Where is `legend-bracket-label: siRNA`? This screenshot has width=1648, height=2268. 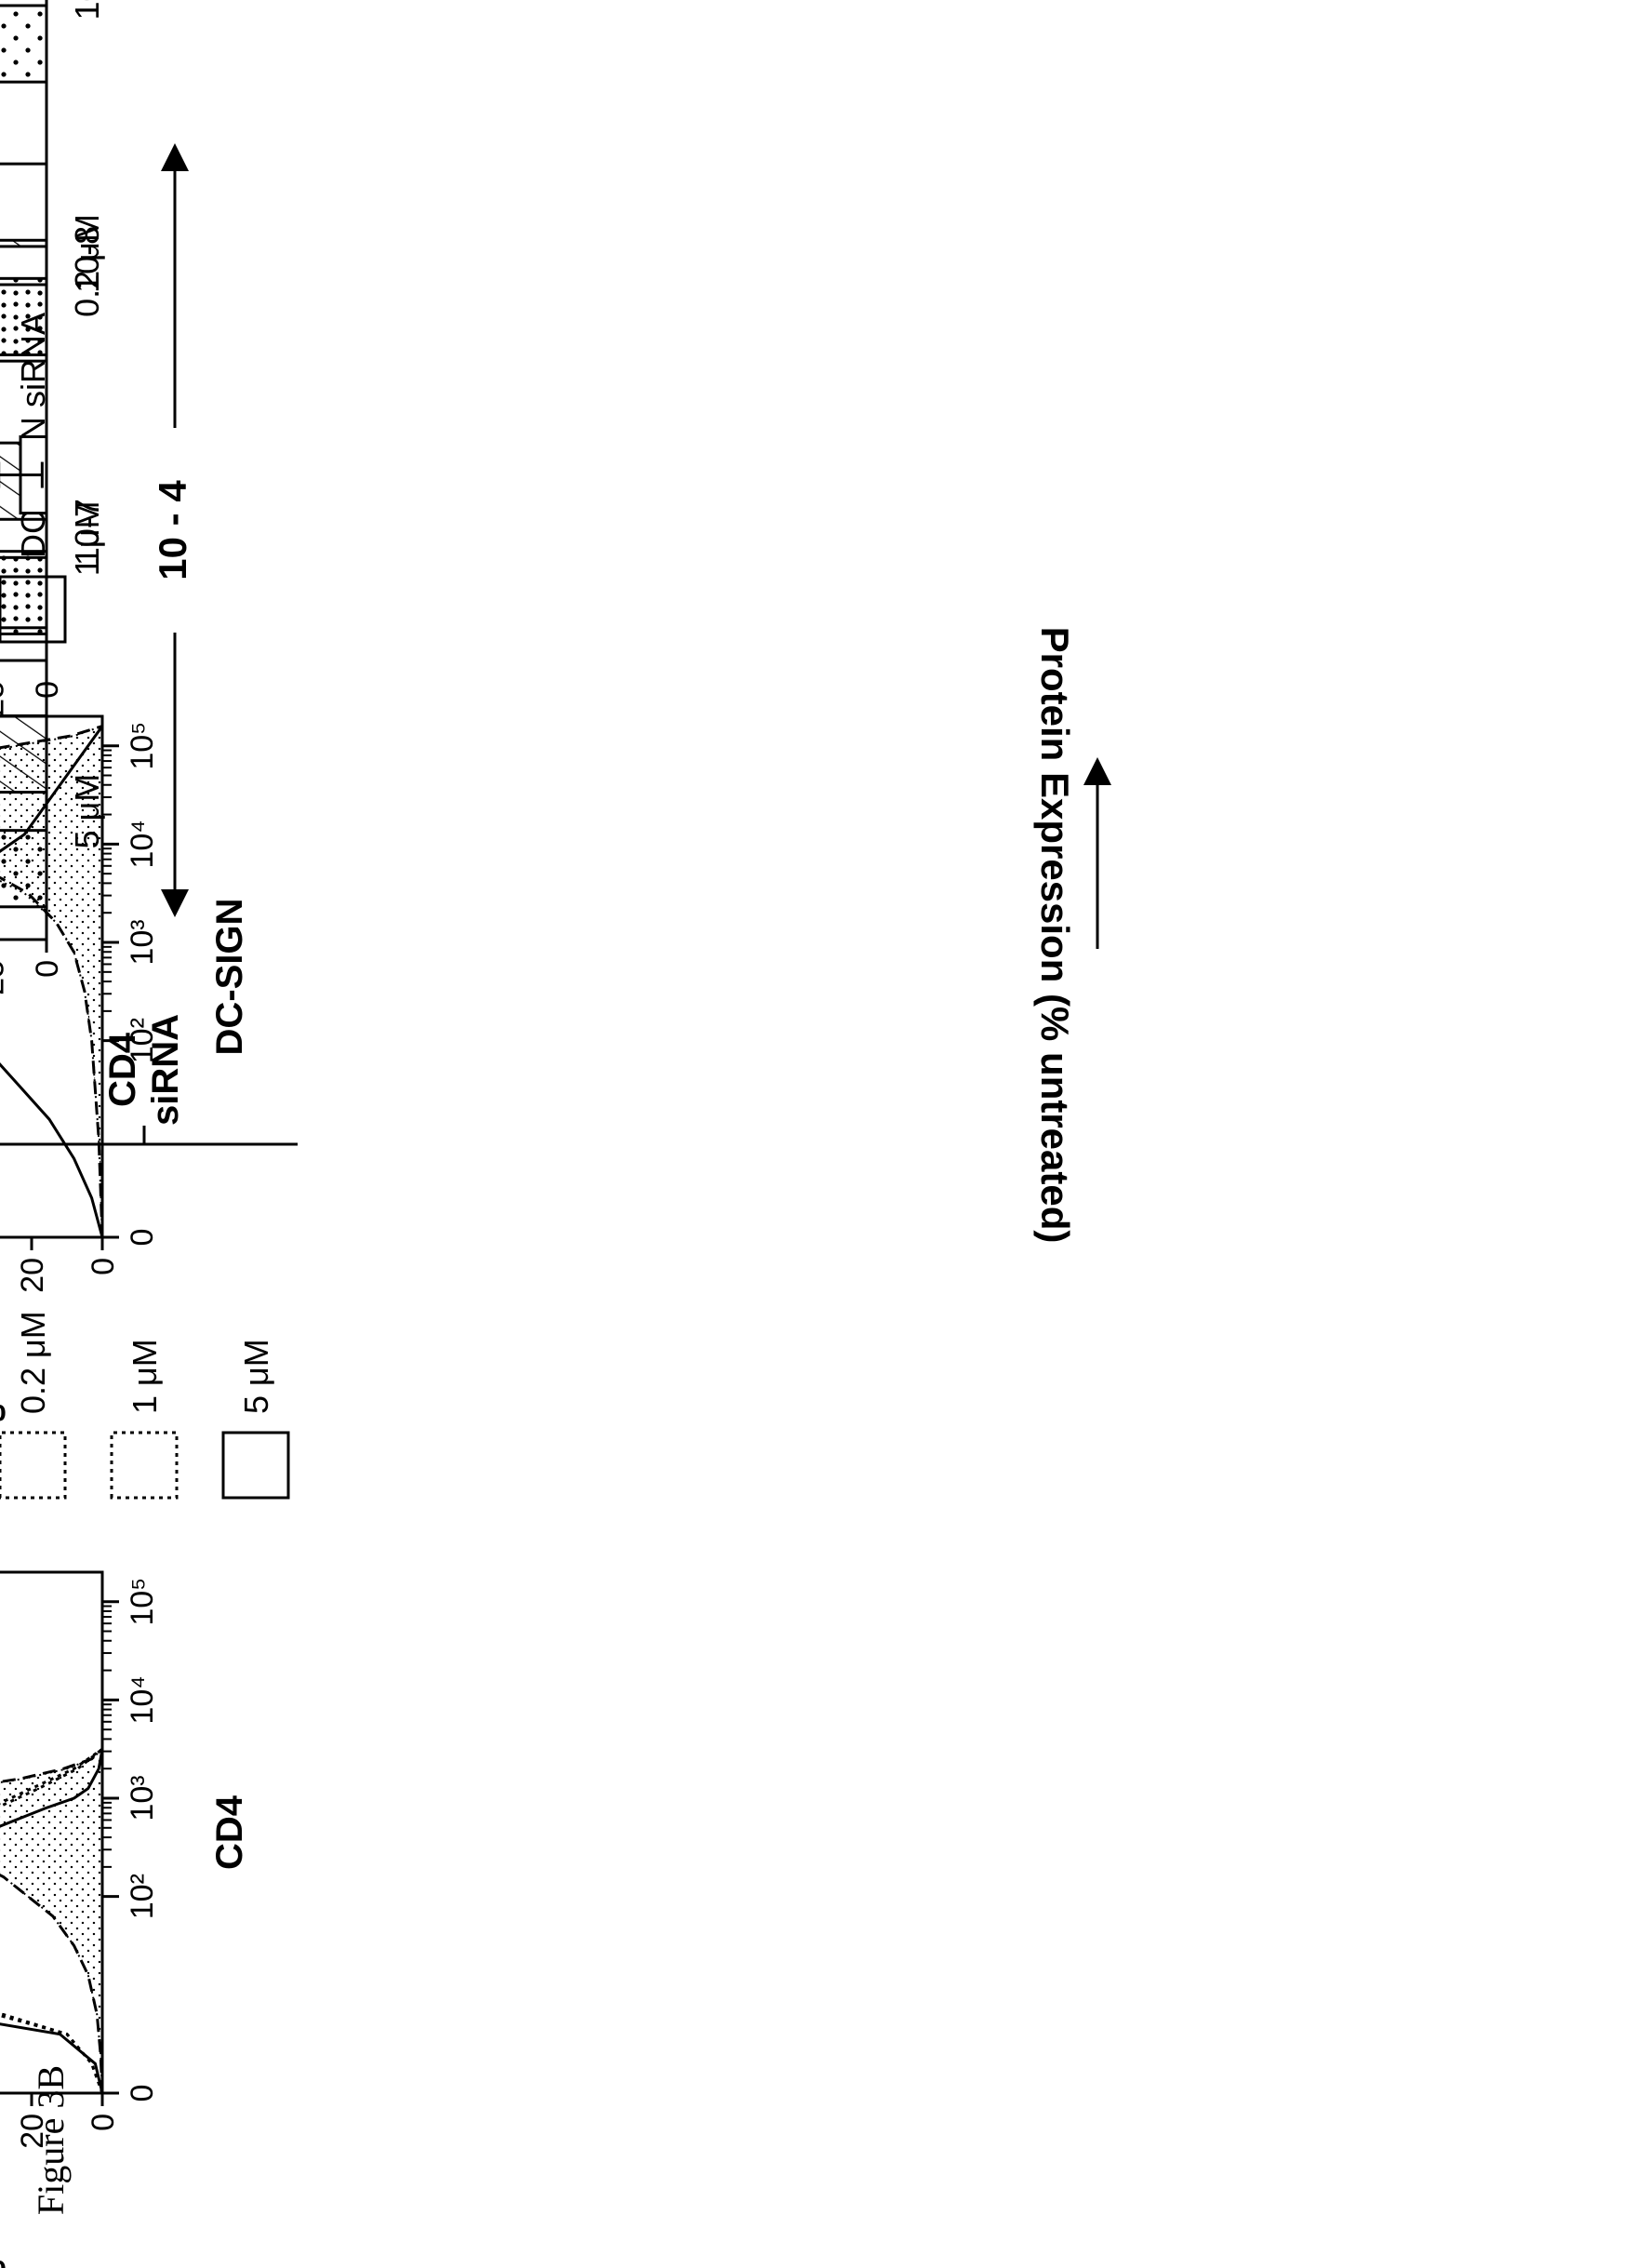 legend-bracket-label: siRNA is located at coordinates (166, 1070).